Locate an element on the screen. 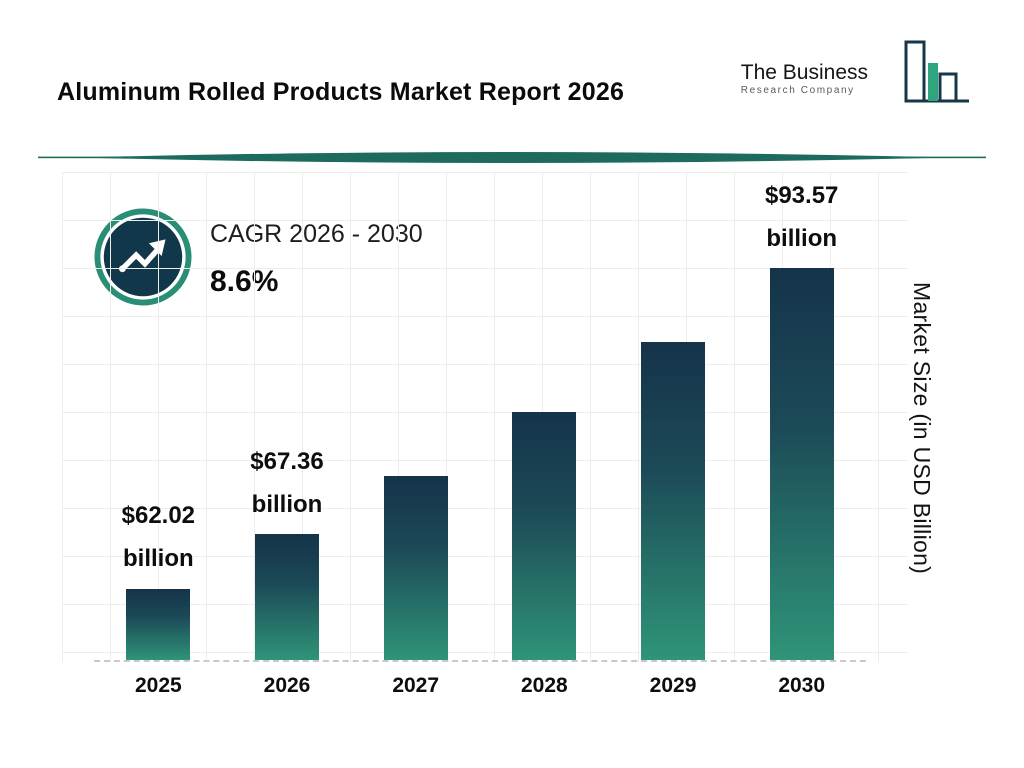  x-tick-label-2030: 2030 is located at coordinates (802, 685).